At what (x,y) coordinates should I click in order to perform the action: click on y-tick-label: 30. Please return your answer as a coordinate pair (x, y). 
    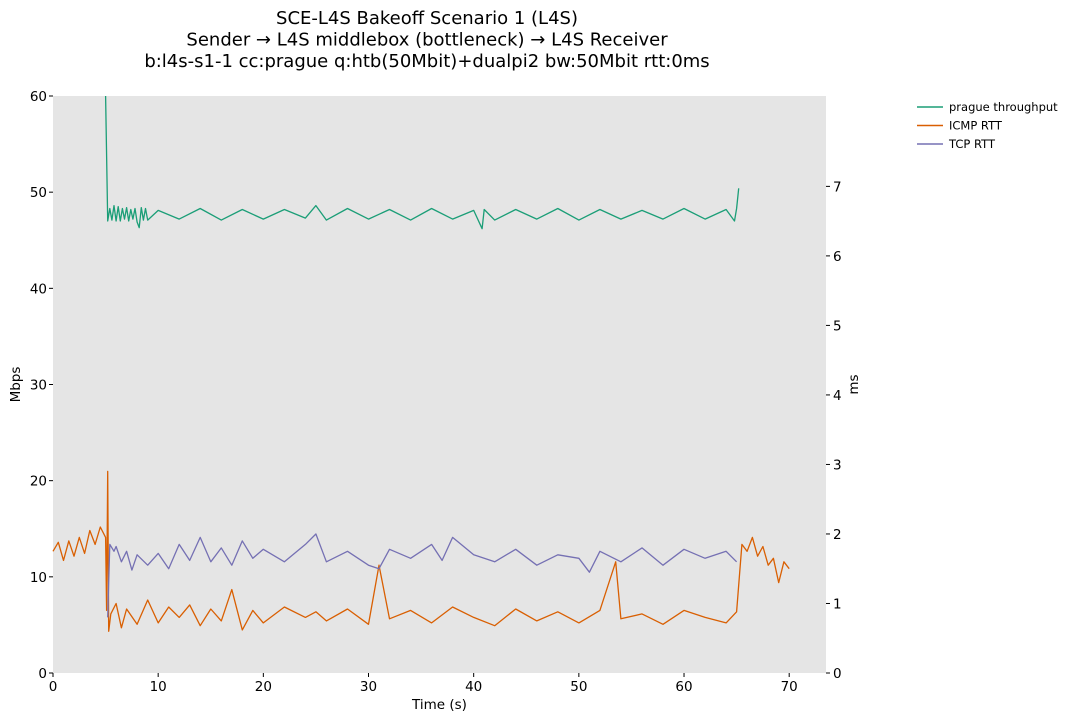
    Looking at the image, I should click on (38, 386).